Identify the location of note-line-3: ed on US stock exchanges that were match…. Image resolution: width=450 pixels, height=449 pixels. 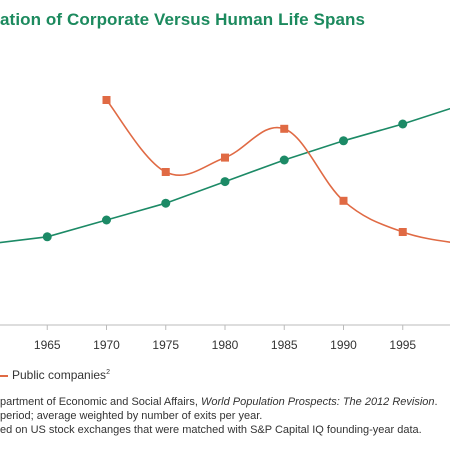
(211, 430).